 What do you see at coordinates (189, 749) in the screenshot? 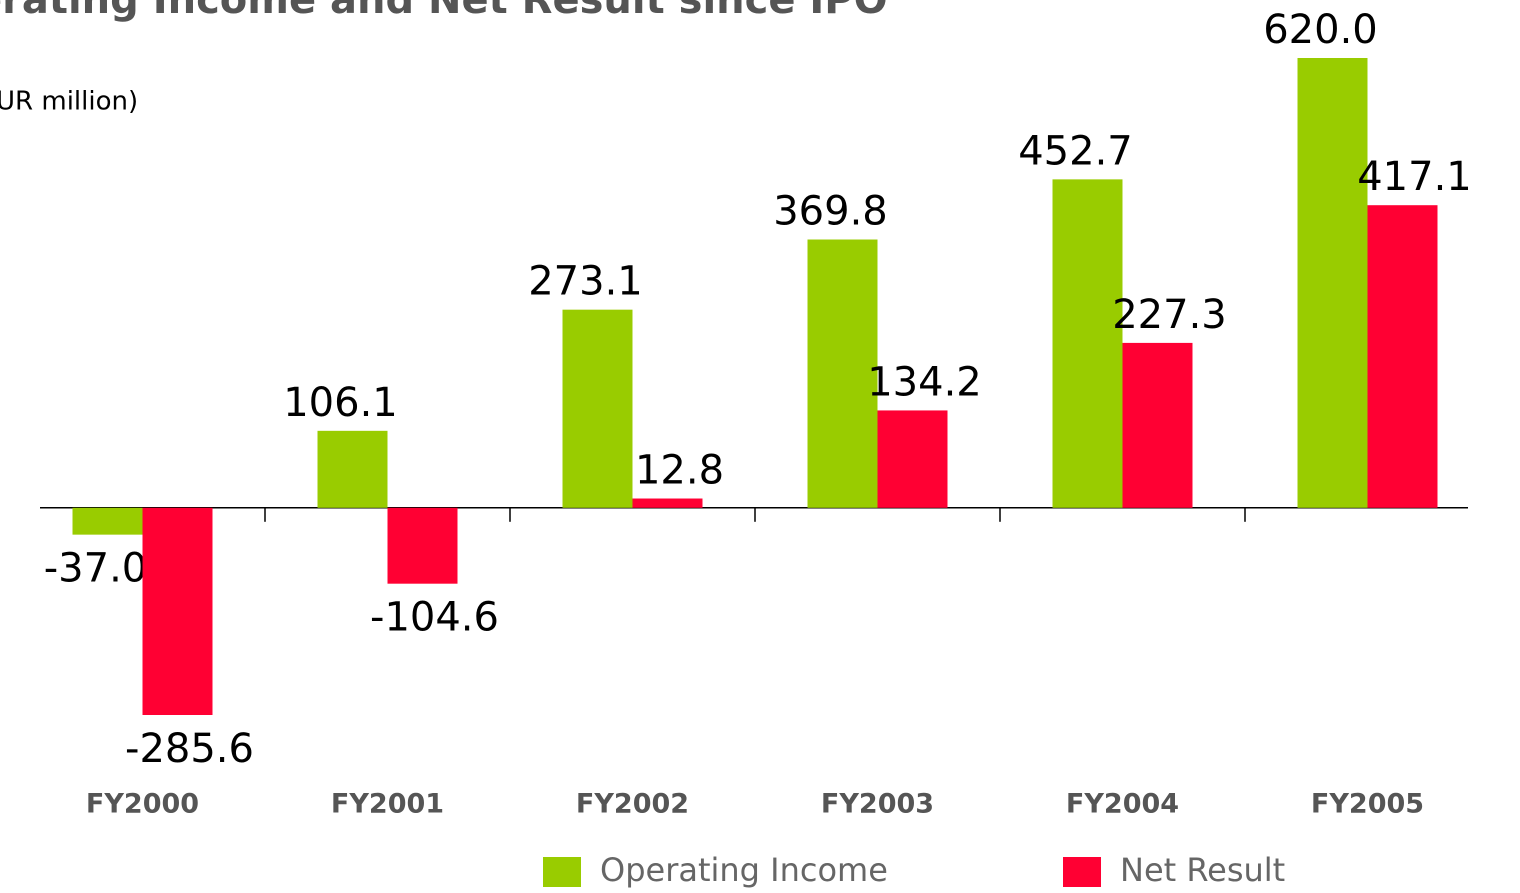
I see `data-label: -285.6` at bounding box center [189, 749].